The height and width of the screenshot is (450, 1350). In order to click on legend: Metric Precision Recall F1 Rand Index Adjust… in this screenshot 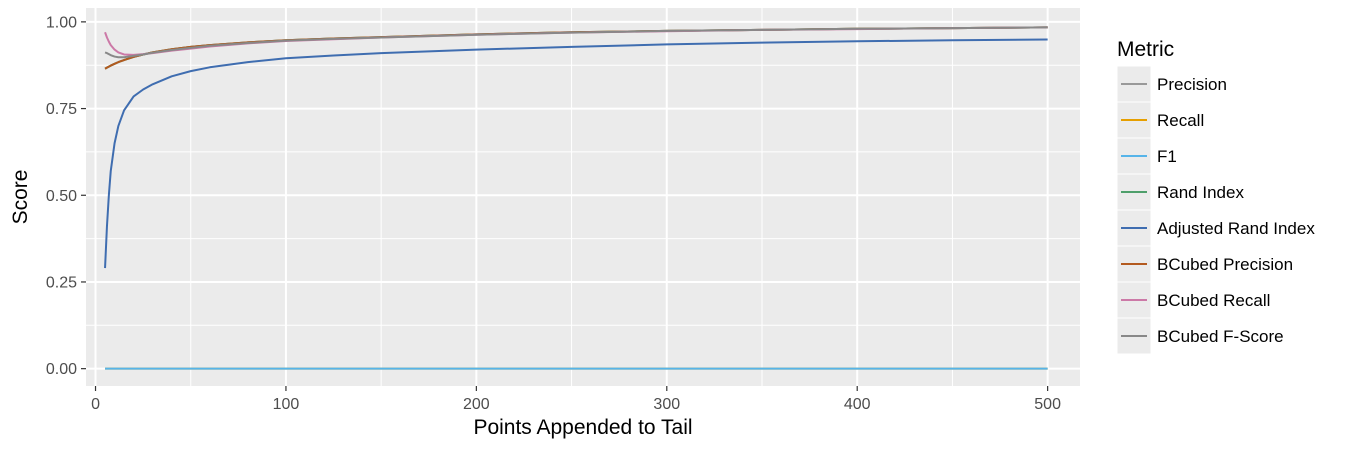, I will do `click(1215, 196)`.